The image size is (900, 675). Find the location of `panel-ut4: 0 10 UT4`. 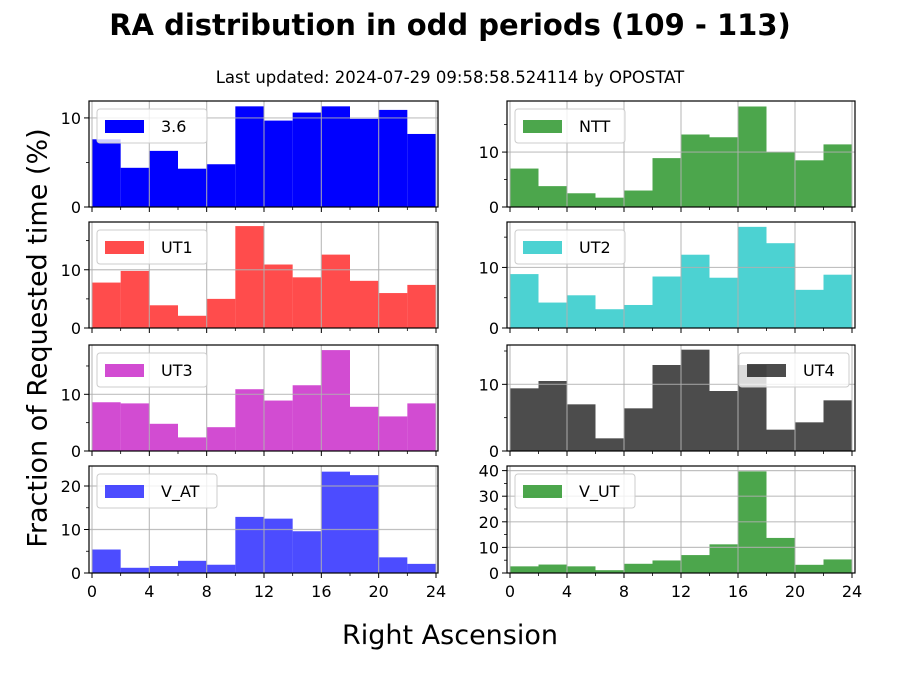

panel-ut4: 0 10 UT4 is located at coordinates (667, 402).